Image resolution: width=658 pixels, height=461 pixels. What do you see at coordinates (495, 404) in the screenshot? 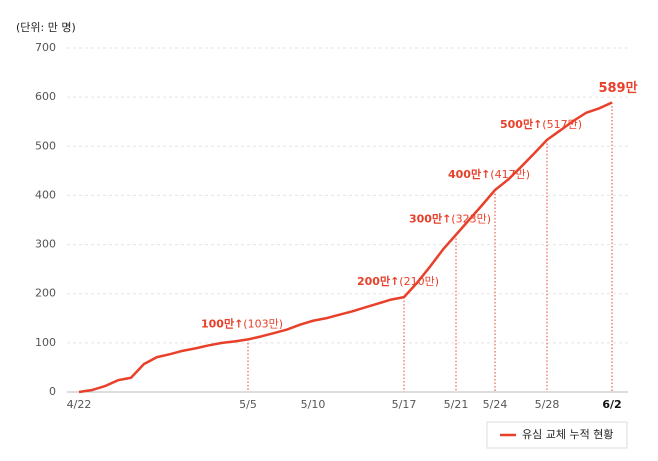
I see `x-tick-label: 5/24` at bounding box center [495, 404].